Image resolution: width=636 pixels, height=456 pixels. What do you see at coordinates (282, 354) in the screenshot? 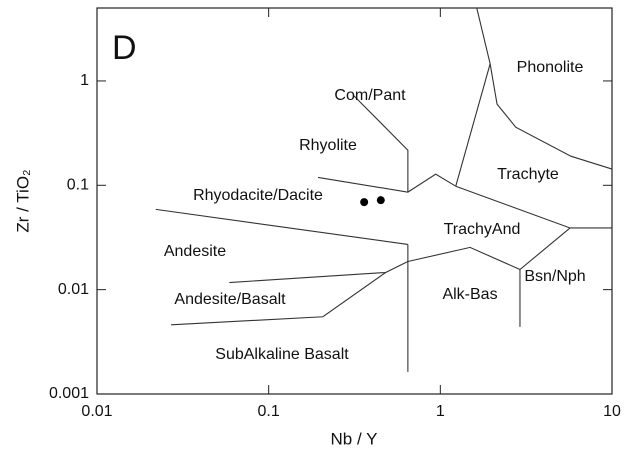
I see `field-label: SubAlkaline Basalt` at bounding box center [282, 354].